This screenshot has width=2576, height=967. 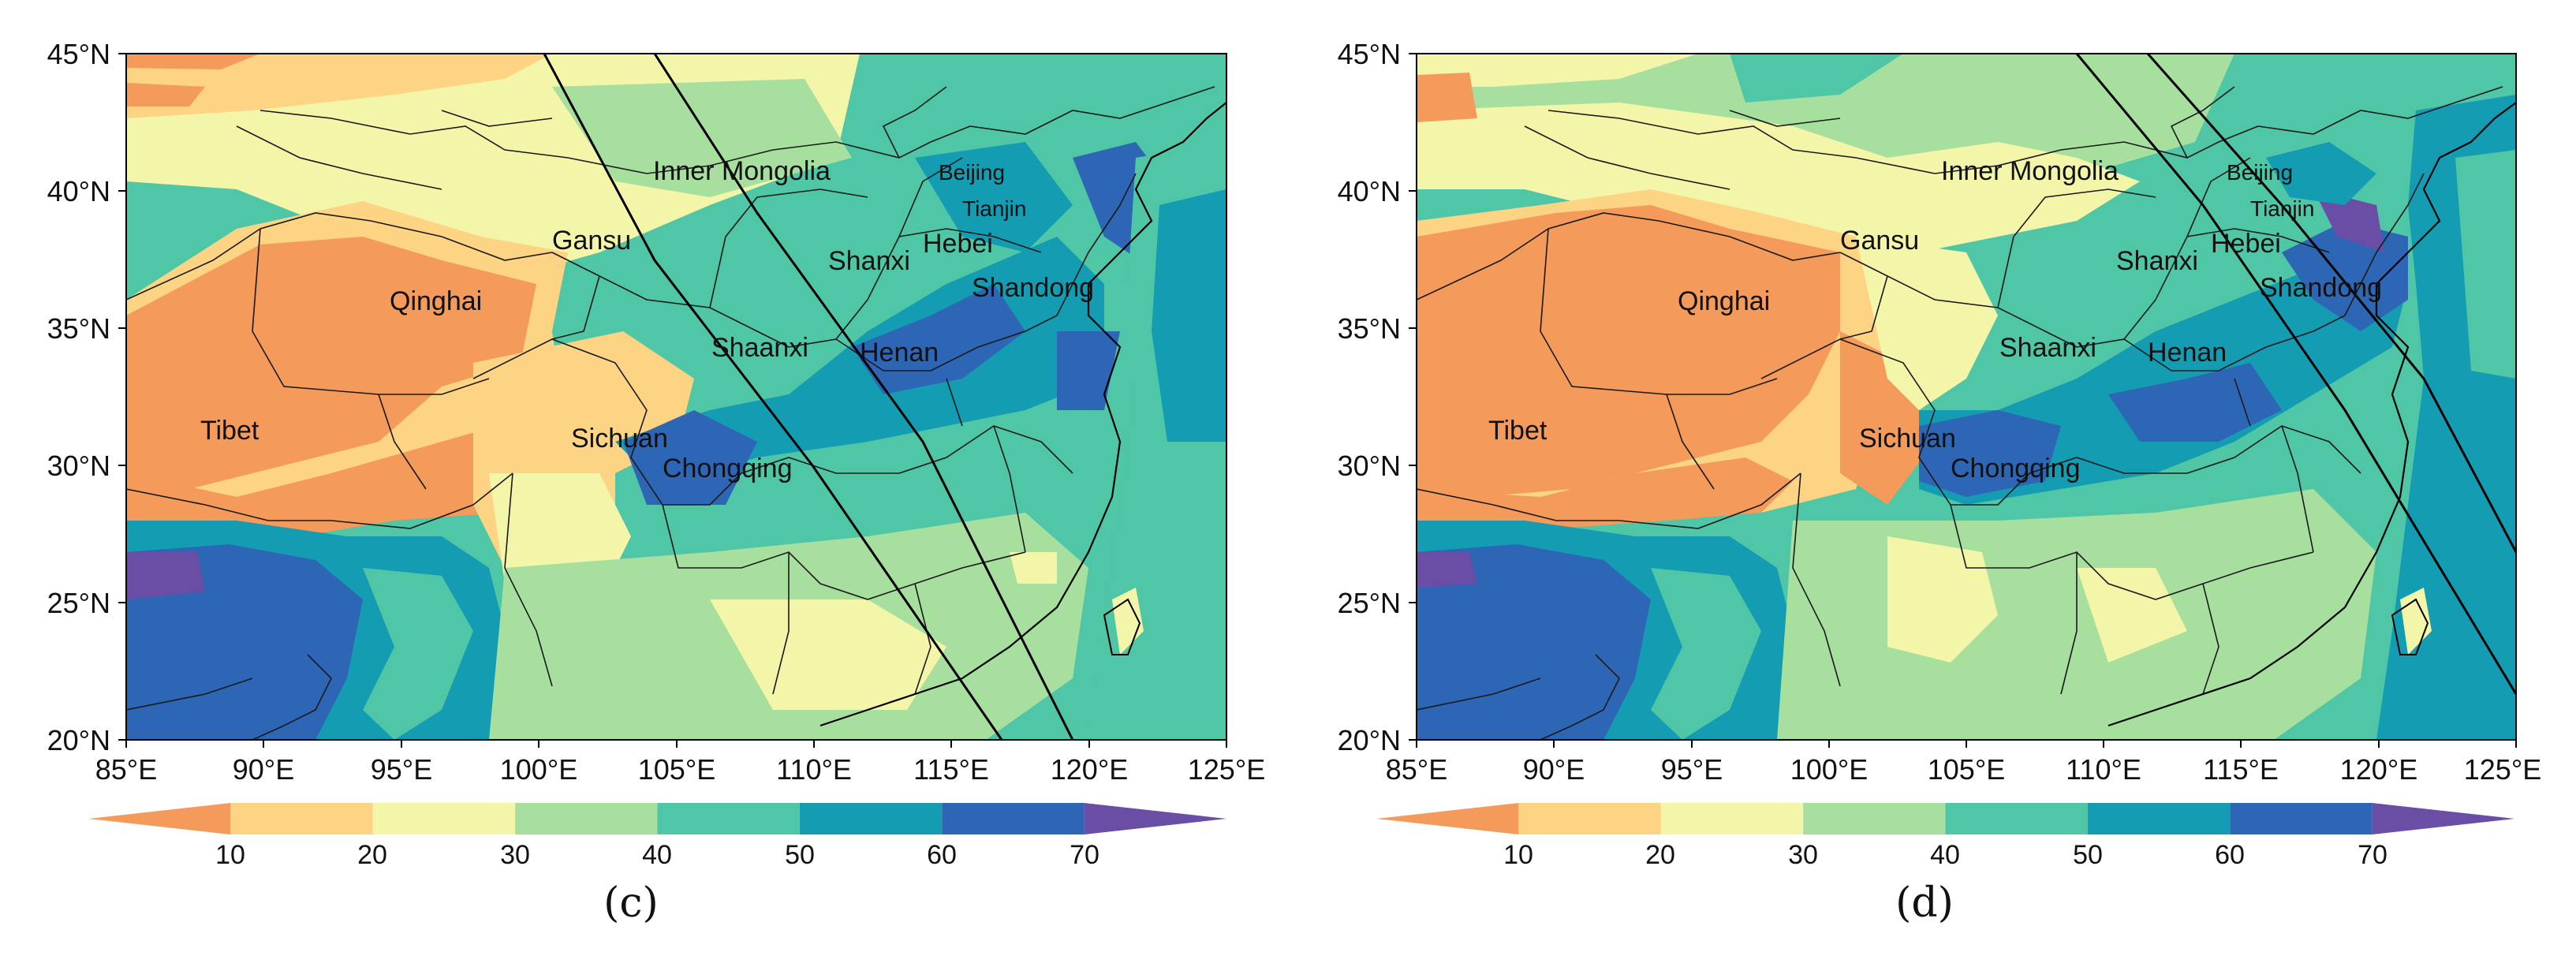 What do you see at coordinates (2157, 261) in the screenshot?
I see `label-shanxi: Shanxi` at bounding box center [2157, 261].